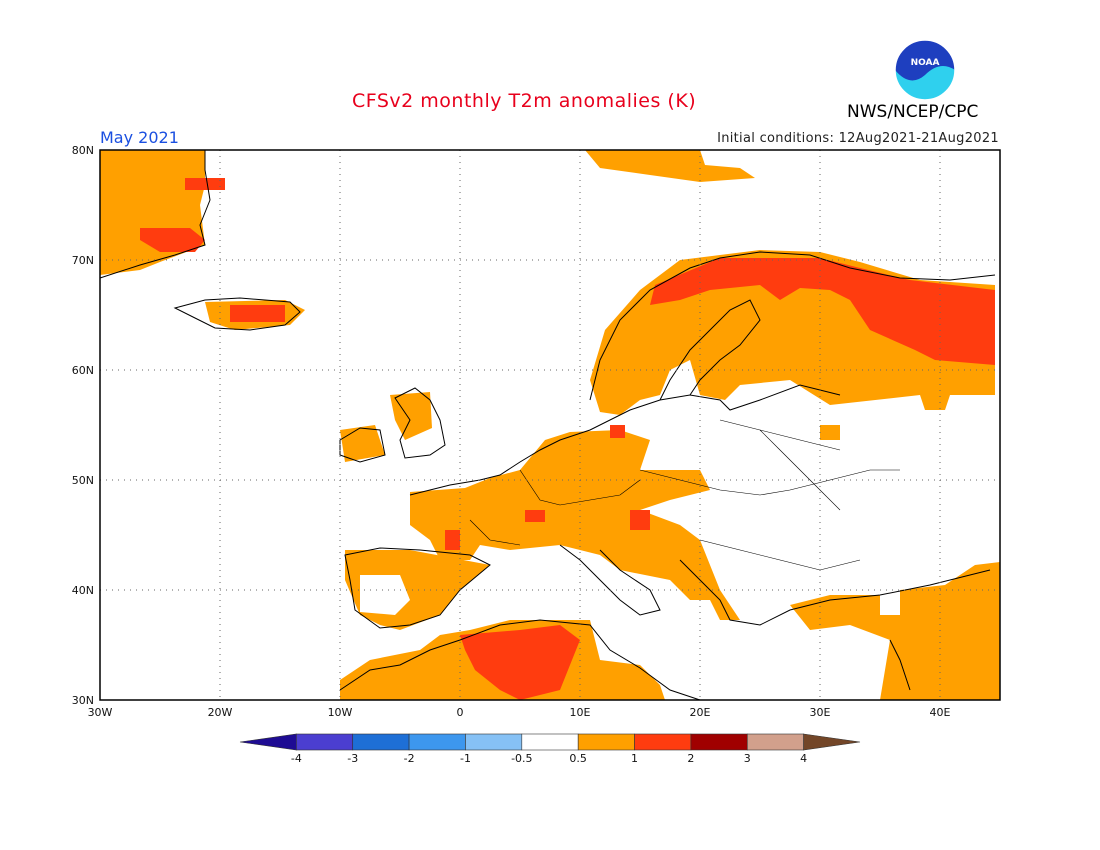 This screenshot has width=1100, height=850. I want to click on lon-label: 40E, so click(940, 712).